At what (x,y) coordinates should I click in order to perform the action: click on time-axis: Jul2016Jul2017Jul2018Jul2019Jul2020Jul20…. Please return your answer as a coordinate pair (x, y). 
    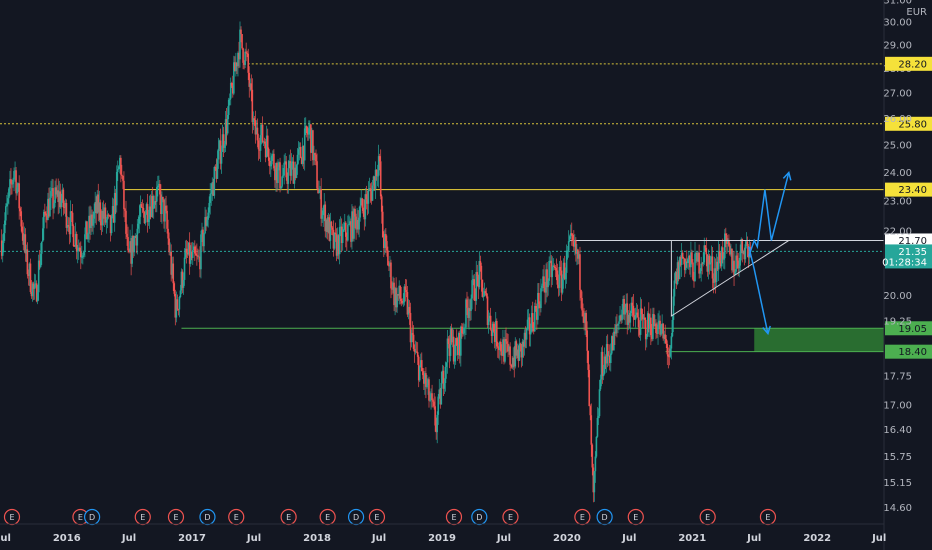
    Looking at the image, I should click on (443, 533).